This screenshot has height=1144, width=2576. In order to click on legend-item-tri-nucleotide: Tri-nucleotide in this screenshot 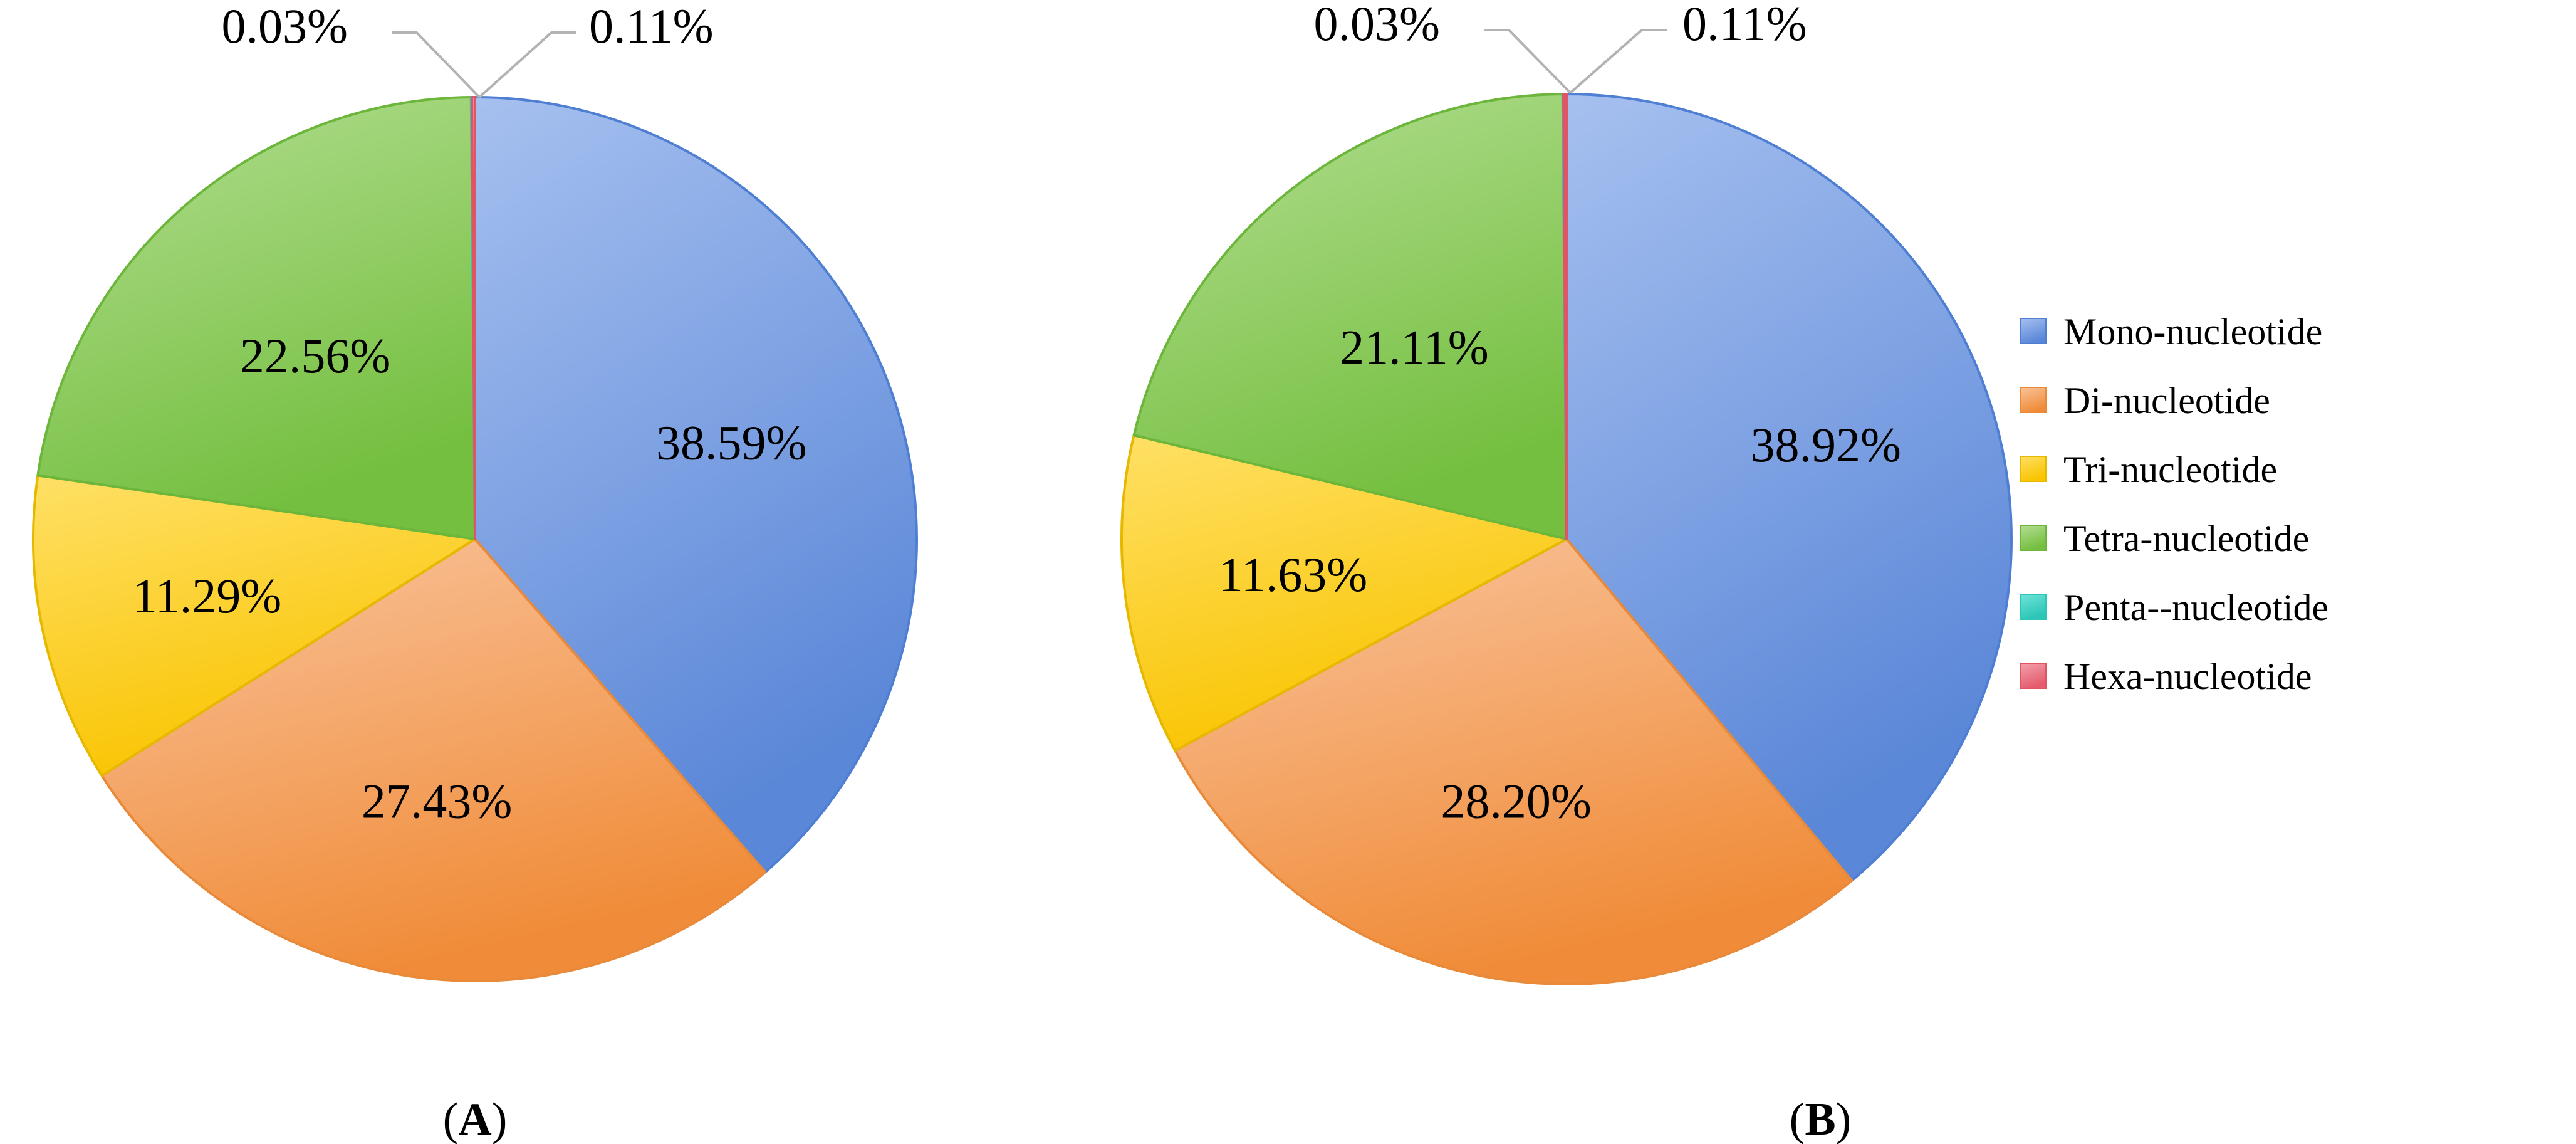, I will do `click(2148, 469)`.